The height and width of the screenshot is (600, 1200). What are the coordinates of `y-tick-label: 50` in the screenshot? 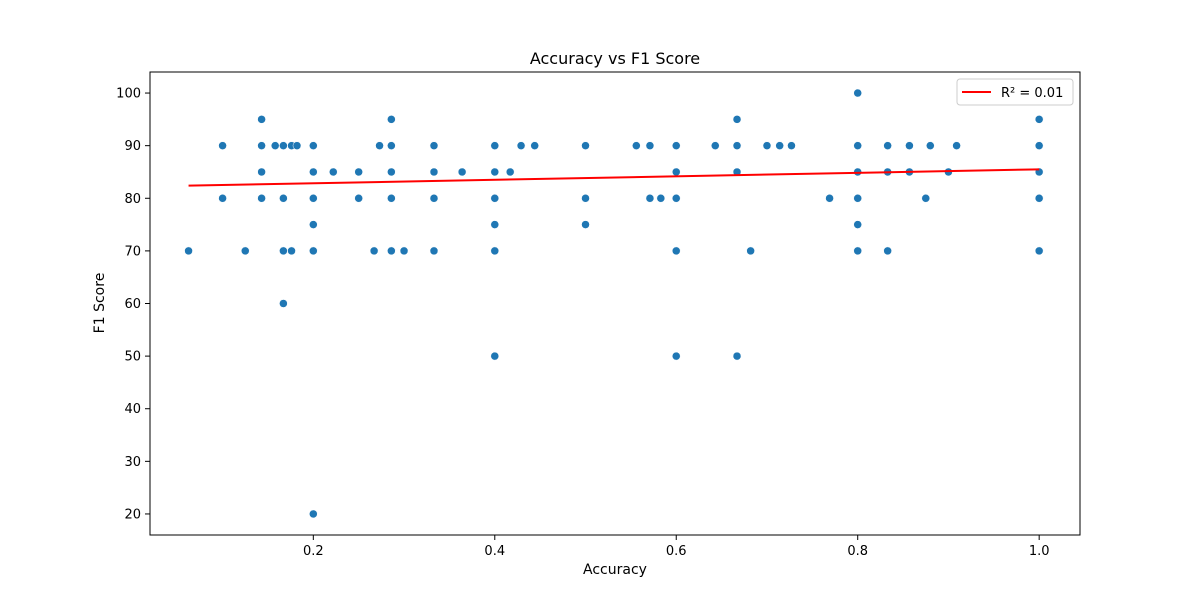 It's located at (132, 357).